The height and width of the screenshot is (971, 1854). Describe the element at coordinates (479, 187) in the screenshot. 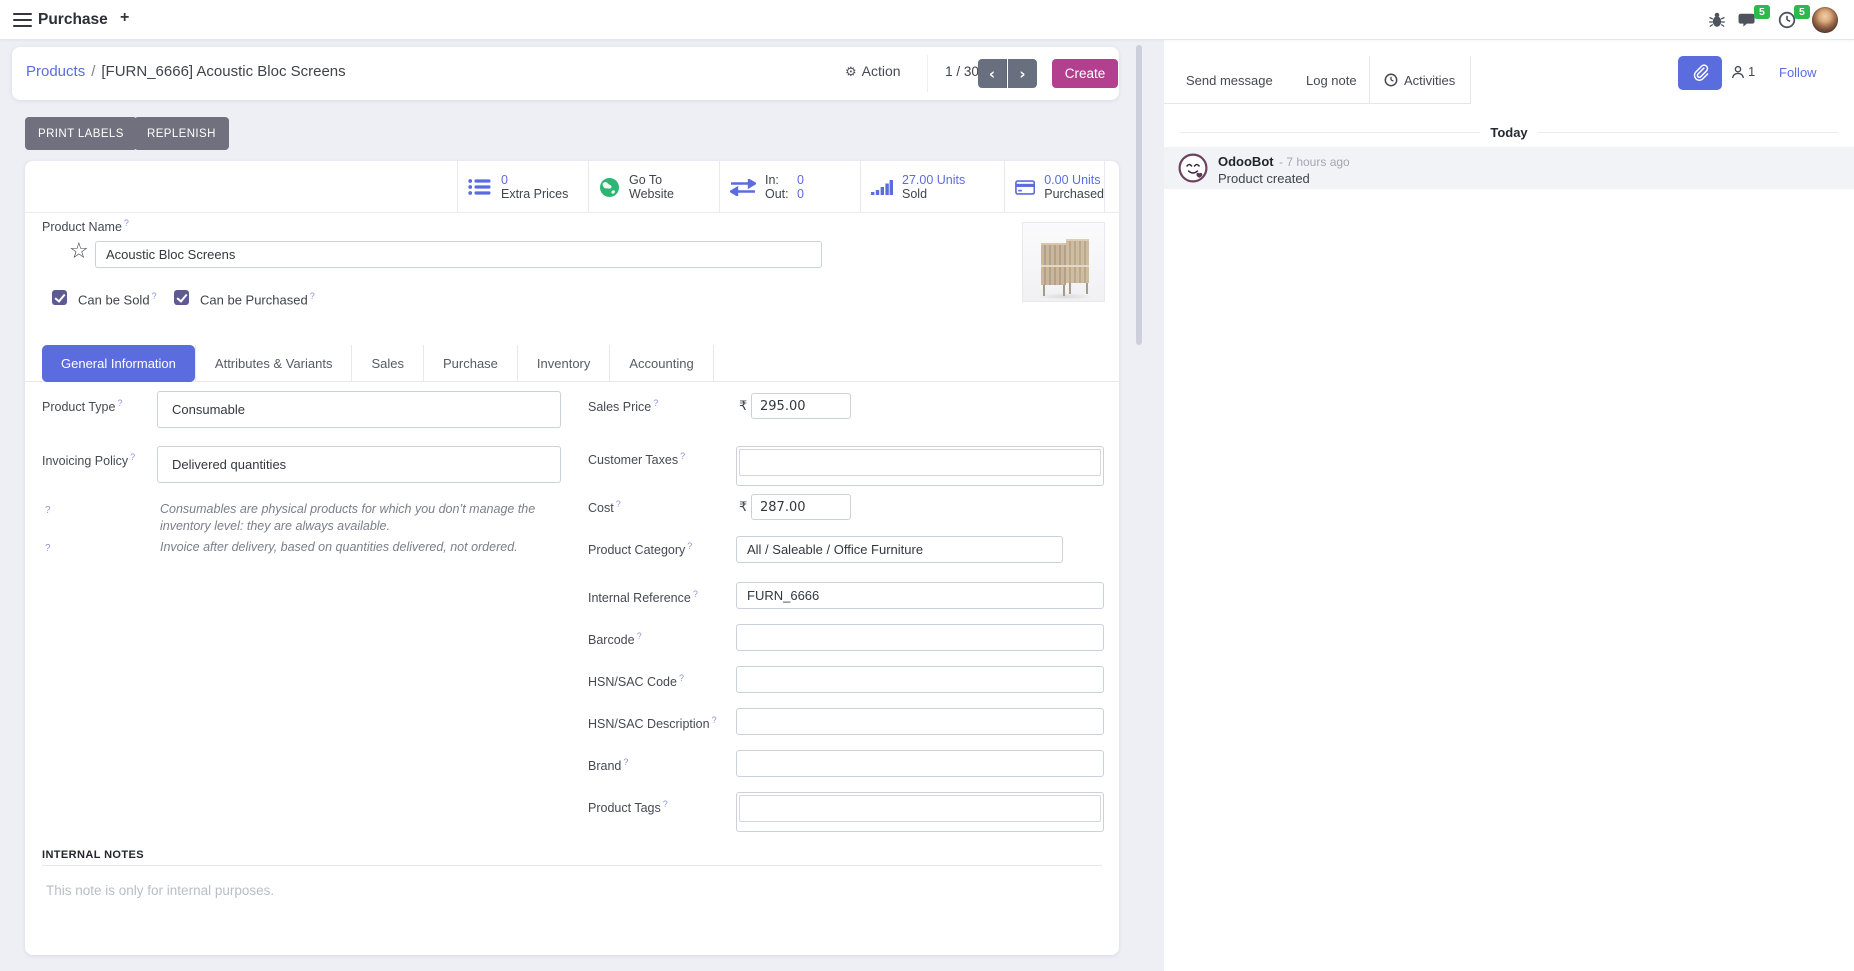

I see `list-icon` at that location.